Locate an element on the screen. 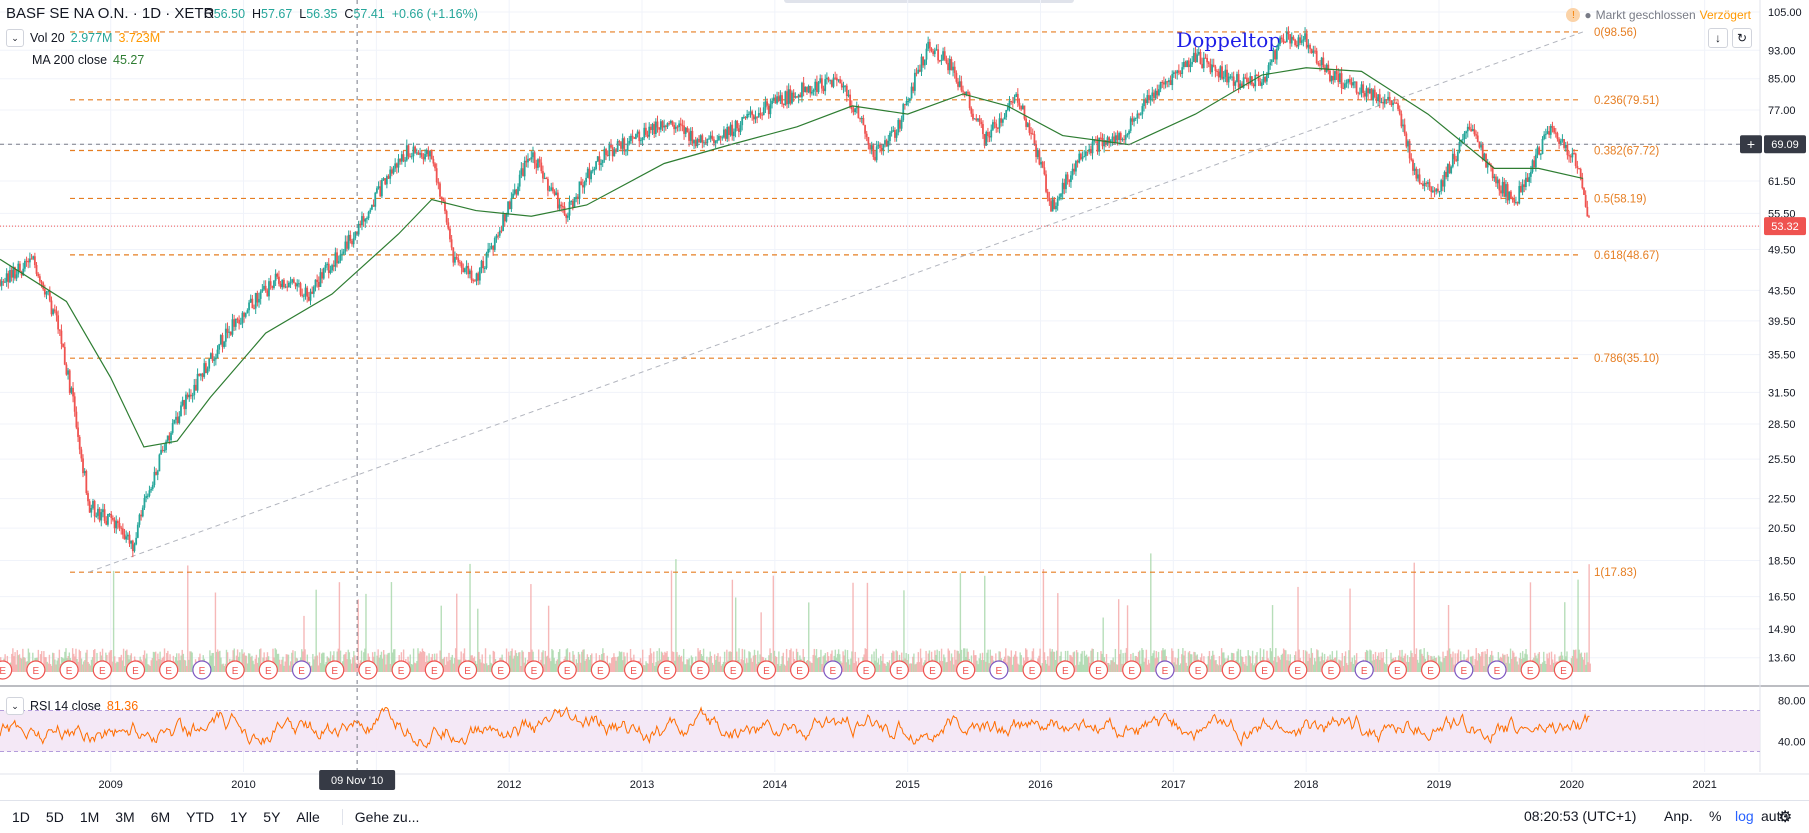 This screenshot has width=1809, height=833. rsi-legend: ⌄ RSI 14 close 81.36 is located at coordinates (72, 706).